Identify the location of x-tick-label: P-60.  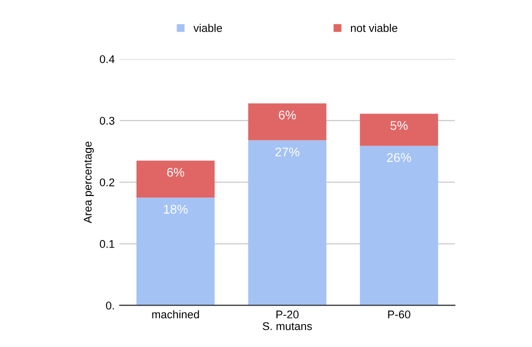
(399, 314).